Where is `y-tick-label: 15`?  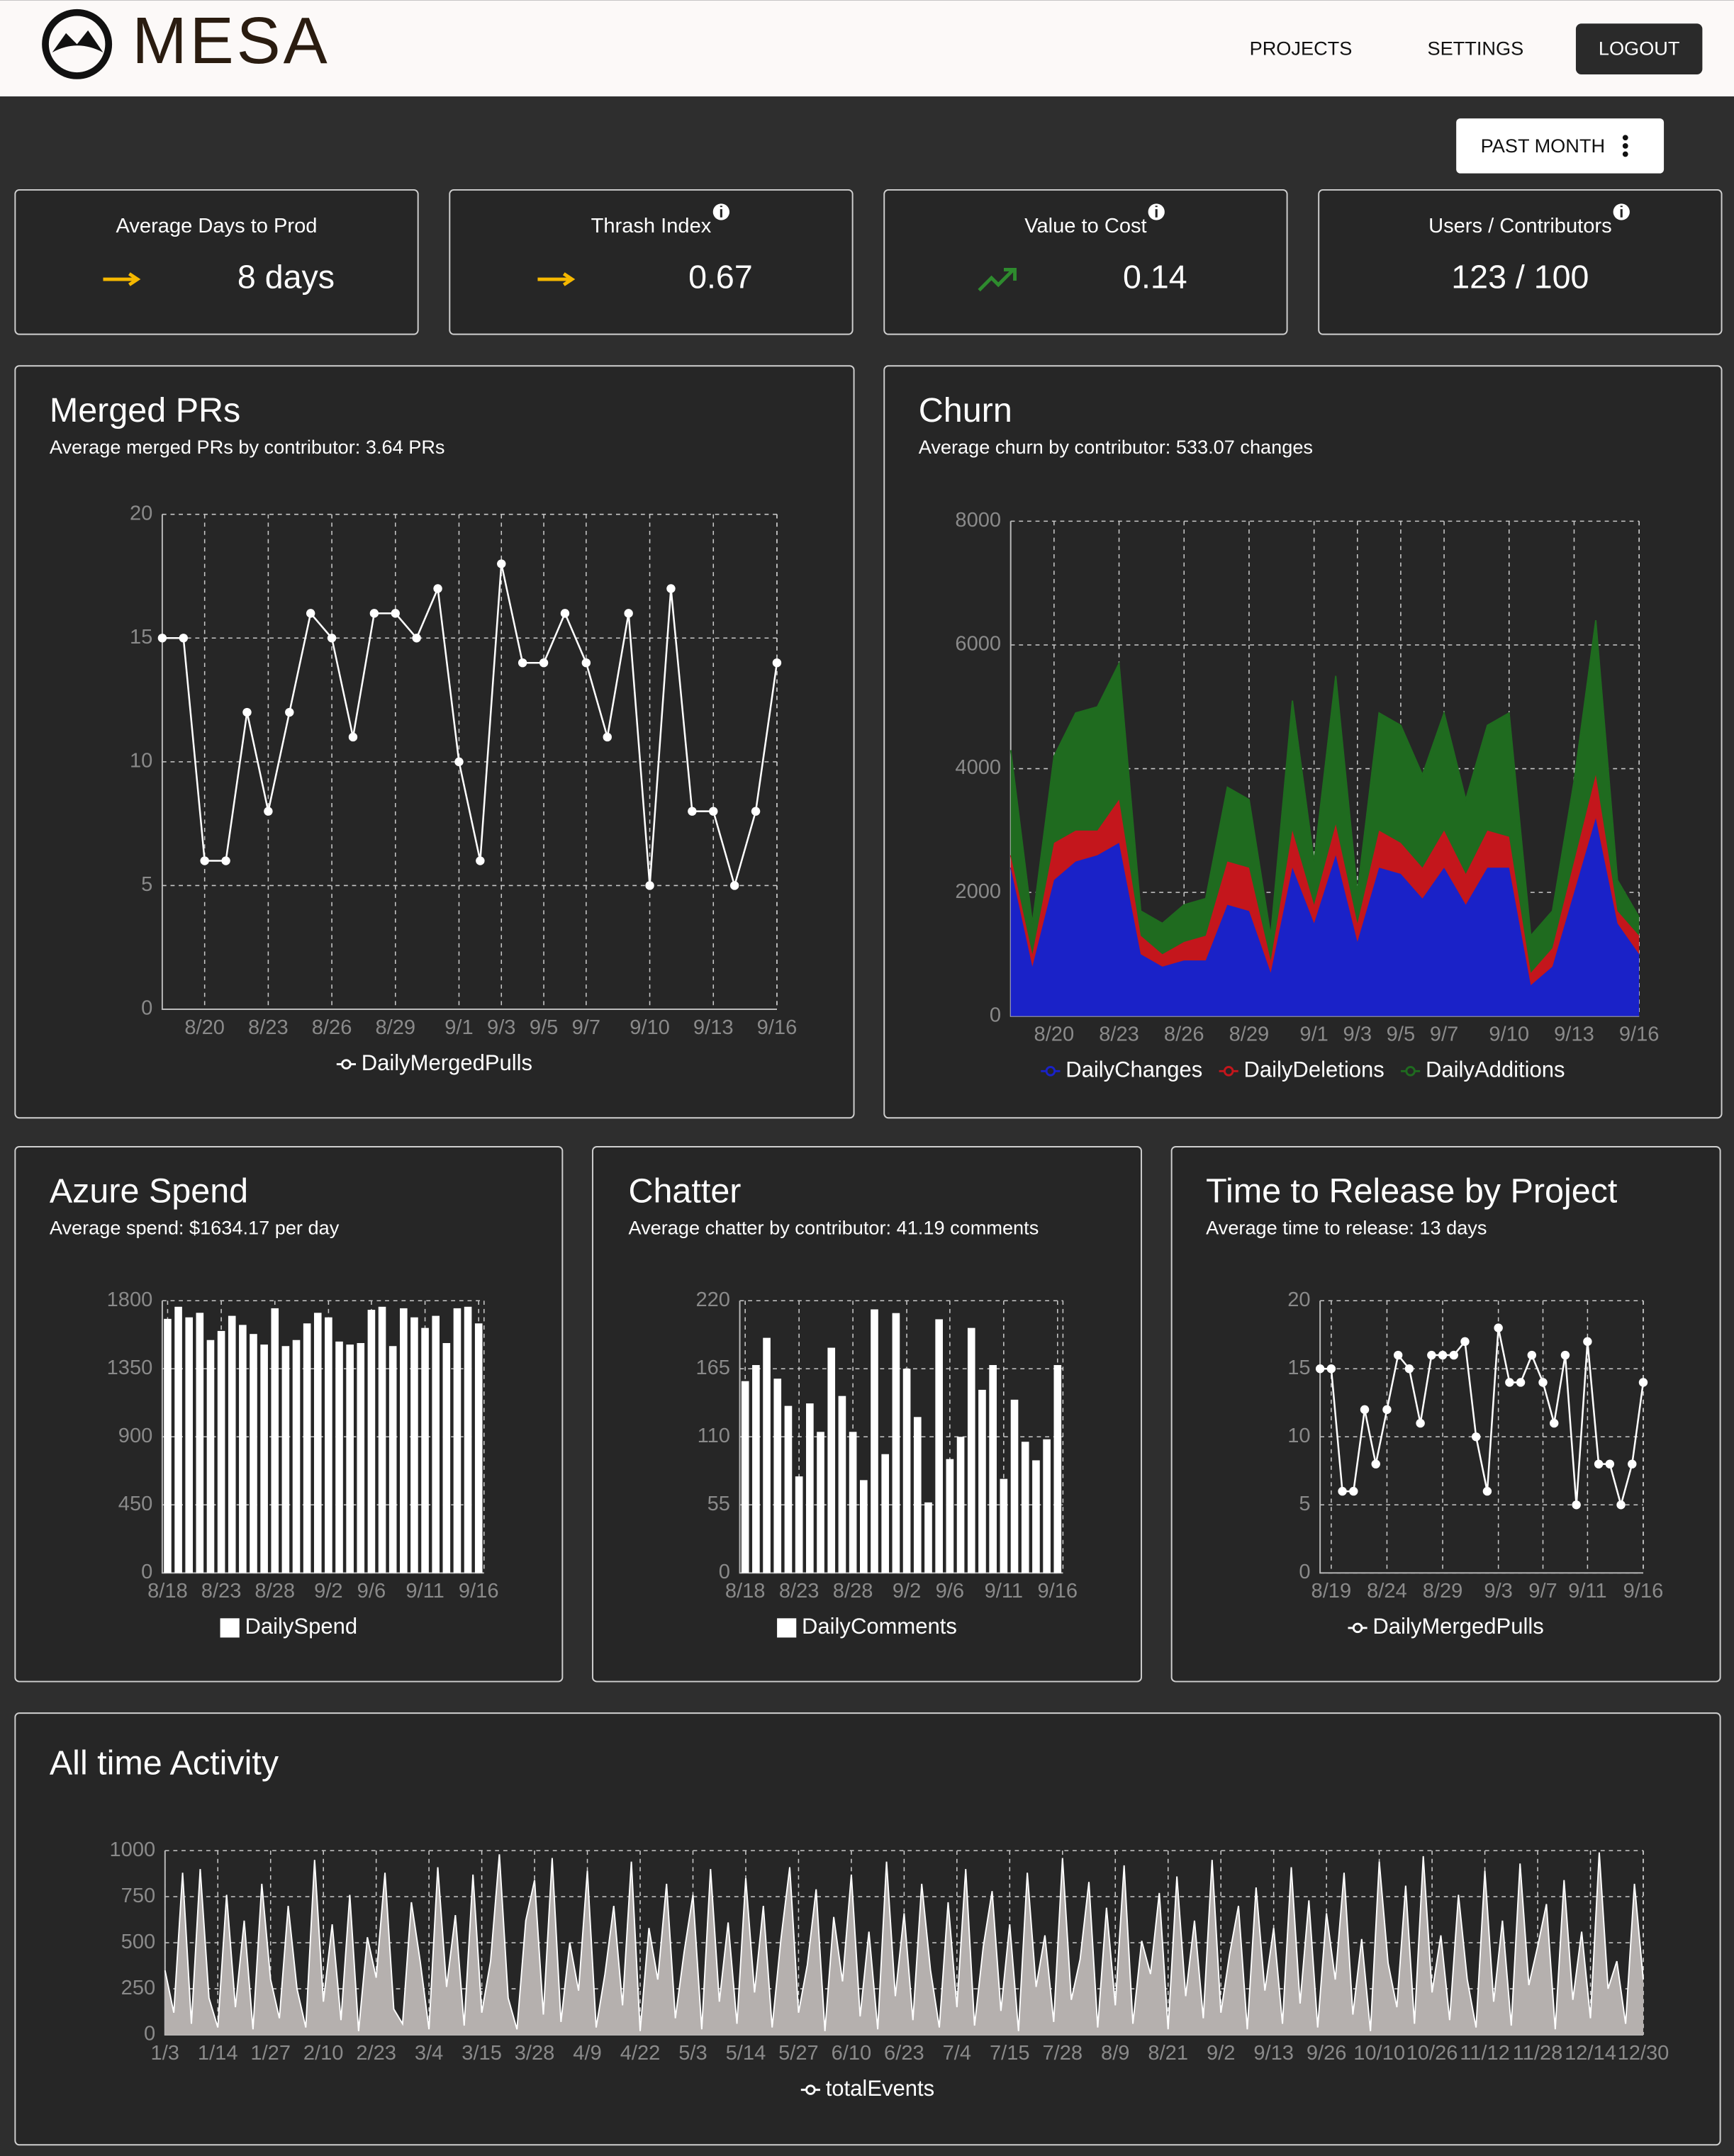 y-tick-label: 15 is located at coordinates (1298, 1368).